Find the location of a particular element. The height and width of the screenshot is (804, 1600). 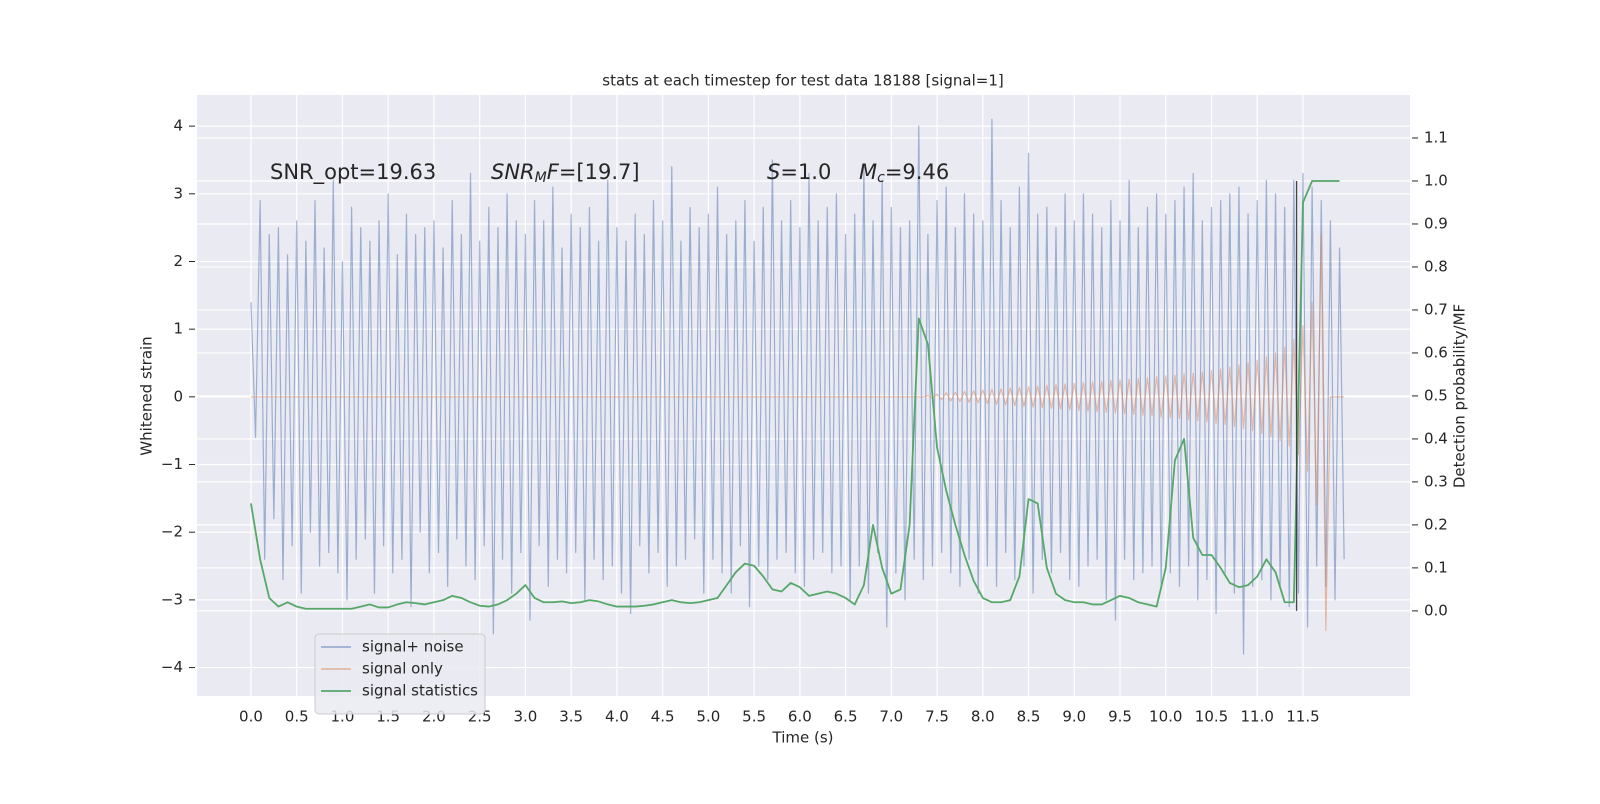

x-tick-label: 8.5 is located at coordinates (1029, 717).